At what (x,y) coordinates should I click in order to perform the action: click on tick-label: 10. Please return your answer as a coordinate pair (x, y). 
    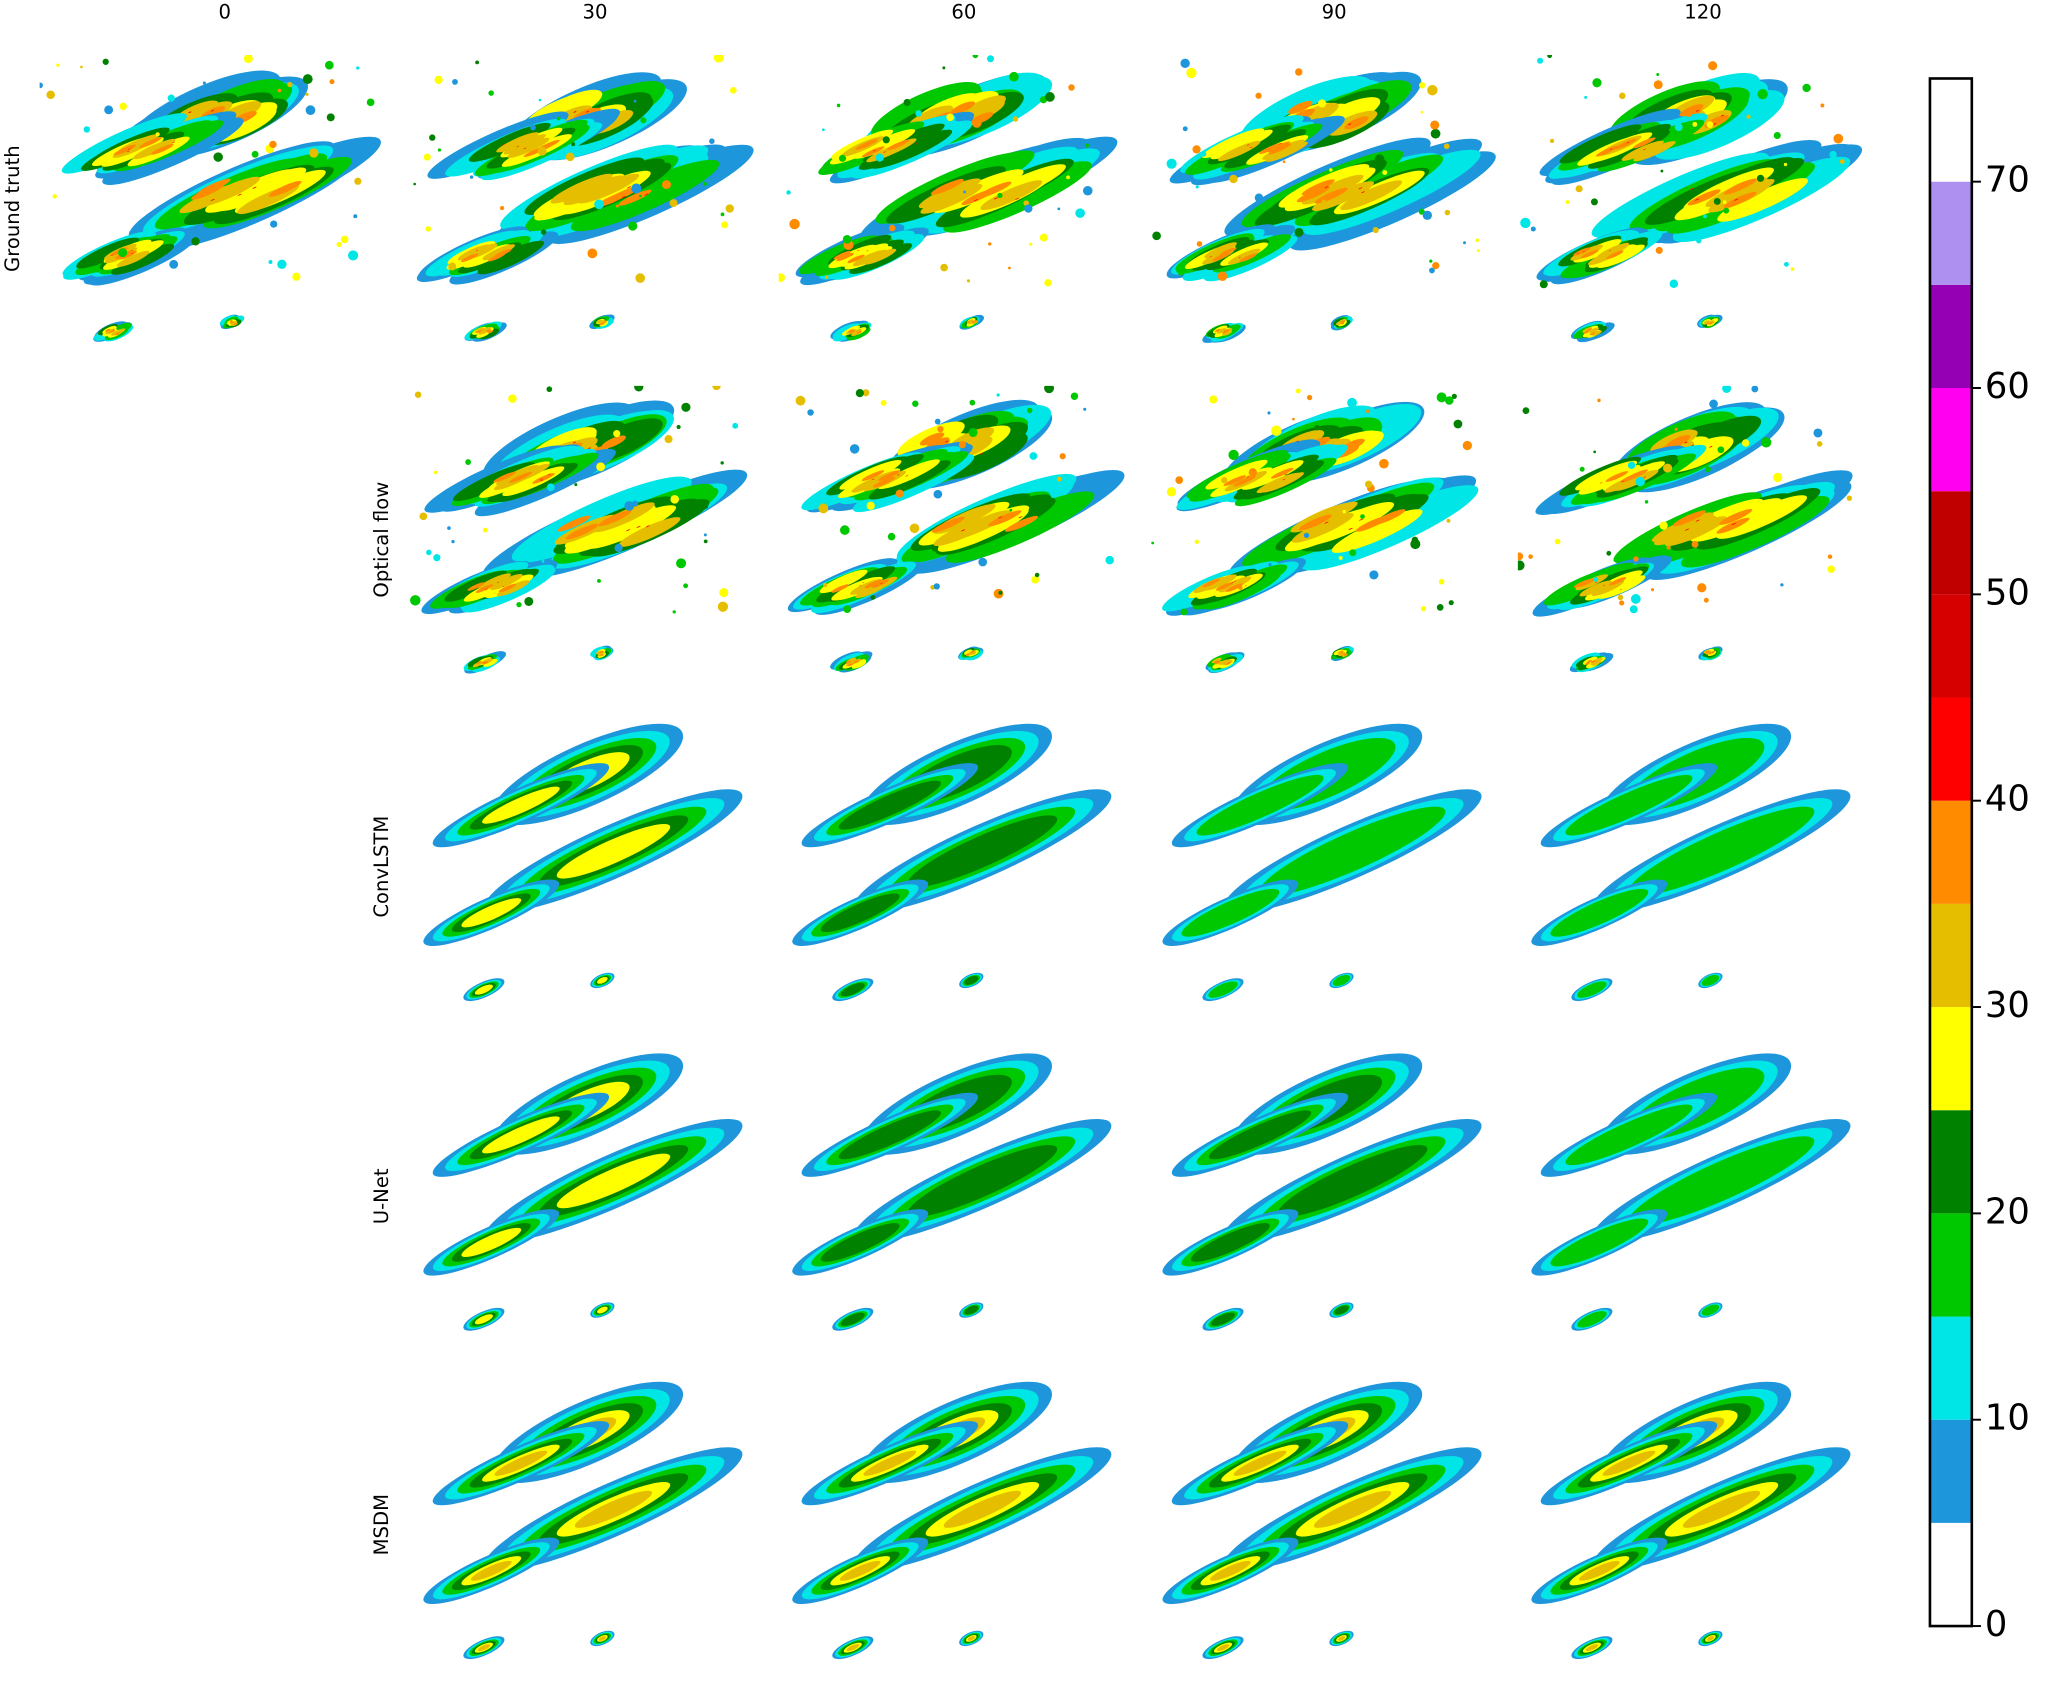
    Looking at the image, I should click on (2007, 1418).